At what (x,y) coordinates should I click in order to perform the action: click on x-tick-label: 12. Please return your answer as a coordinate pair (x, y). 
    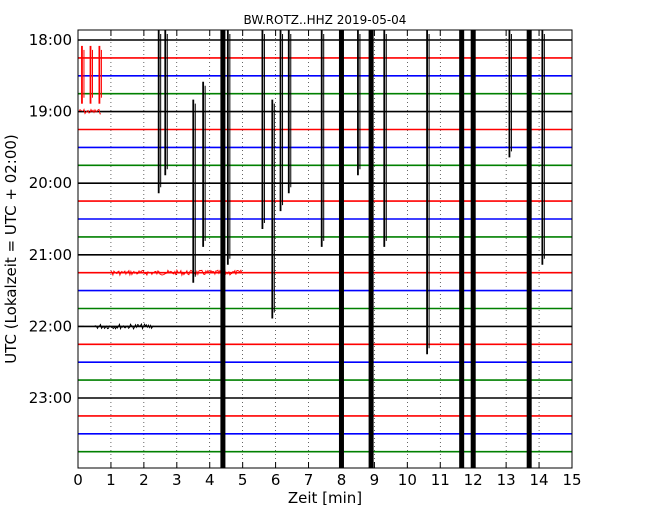
    Looking at the image, I should click on (473, 480).